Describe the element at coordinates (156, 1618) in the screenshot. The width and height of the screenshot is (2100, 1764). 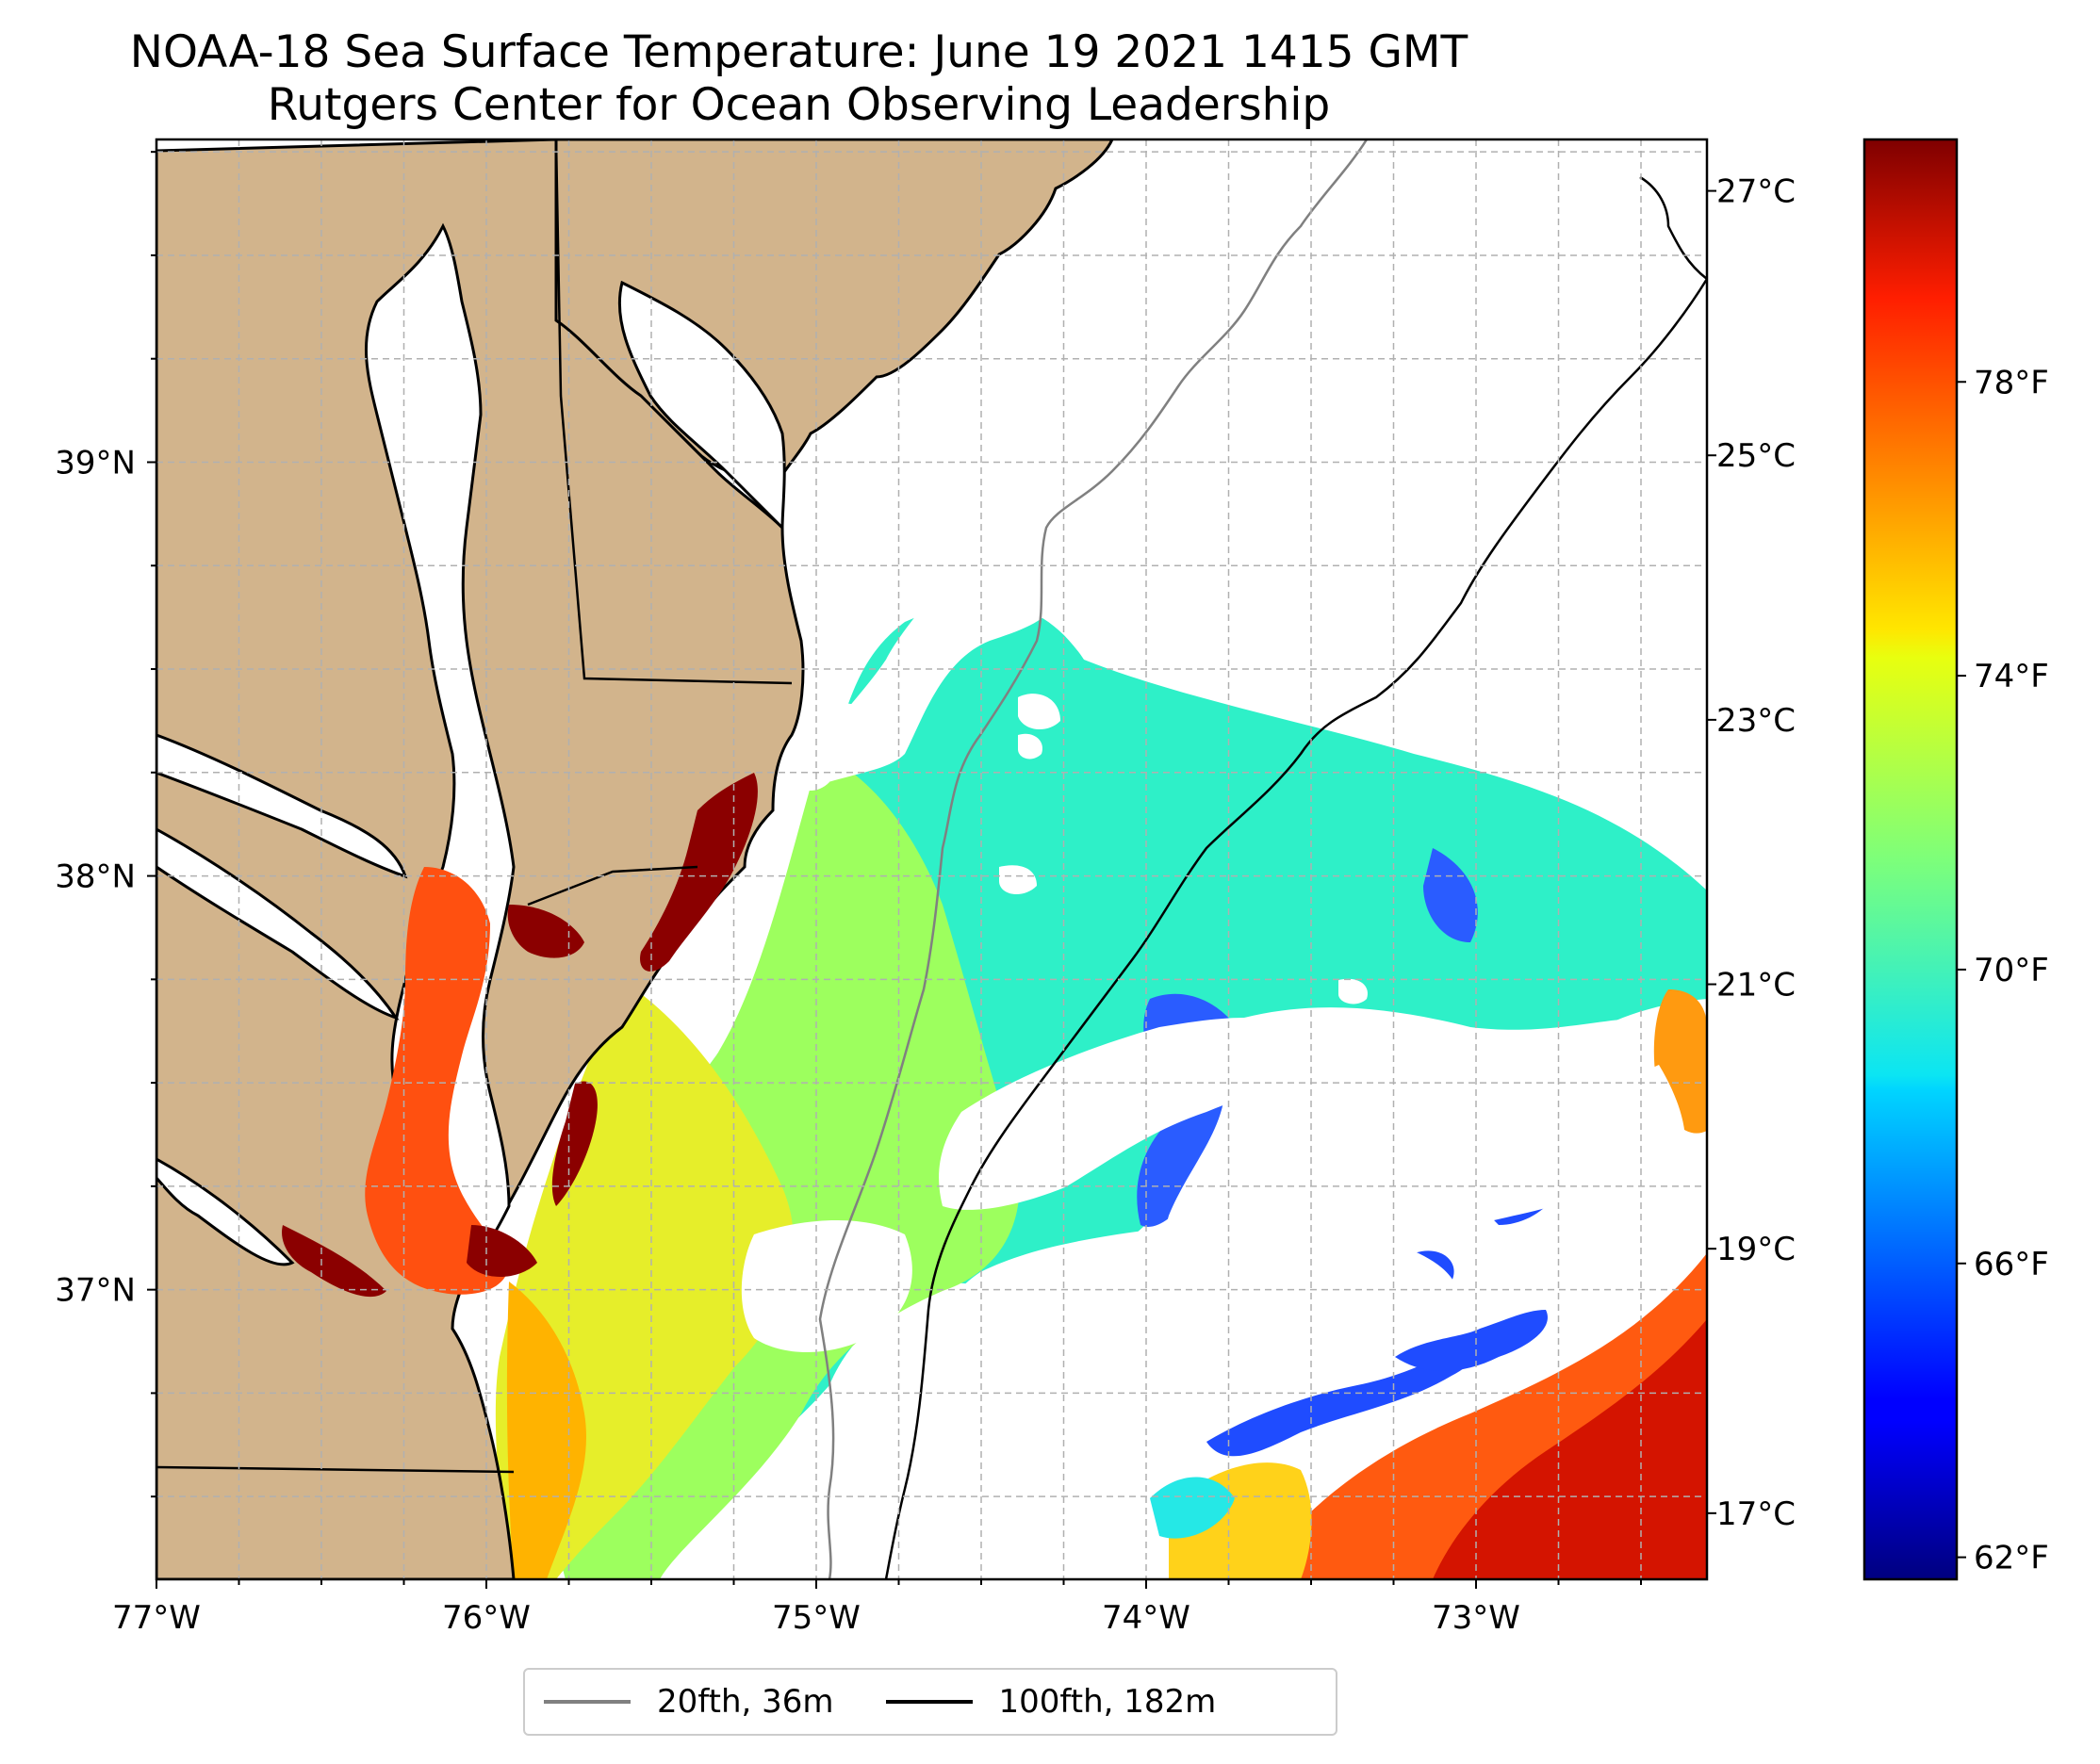
I see `lon-tick-label: 77°W` at that location.